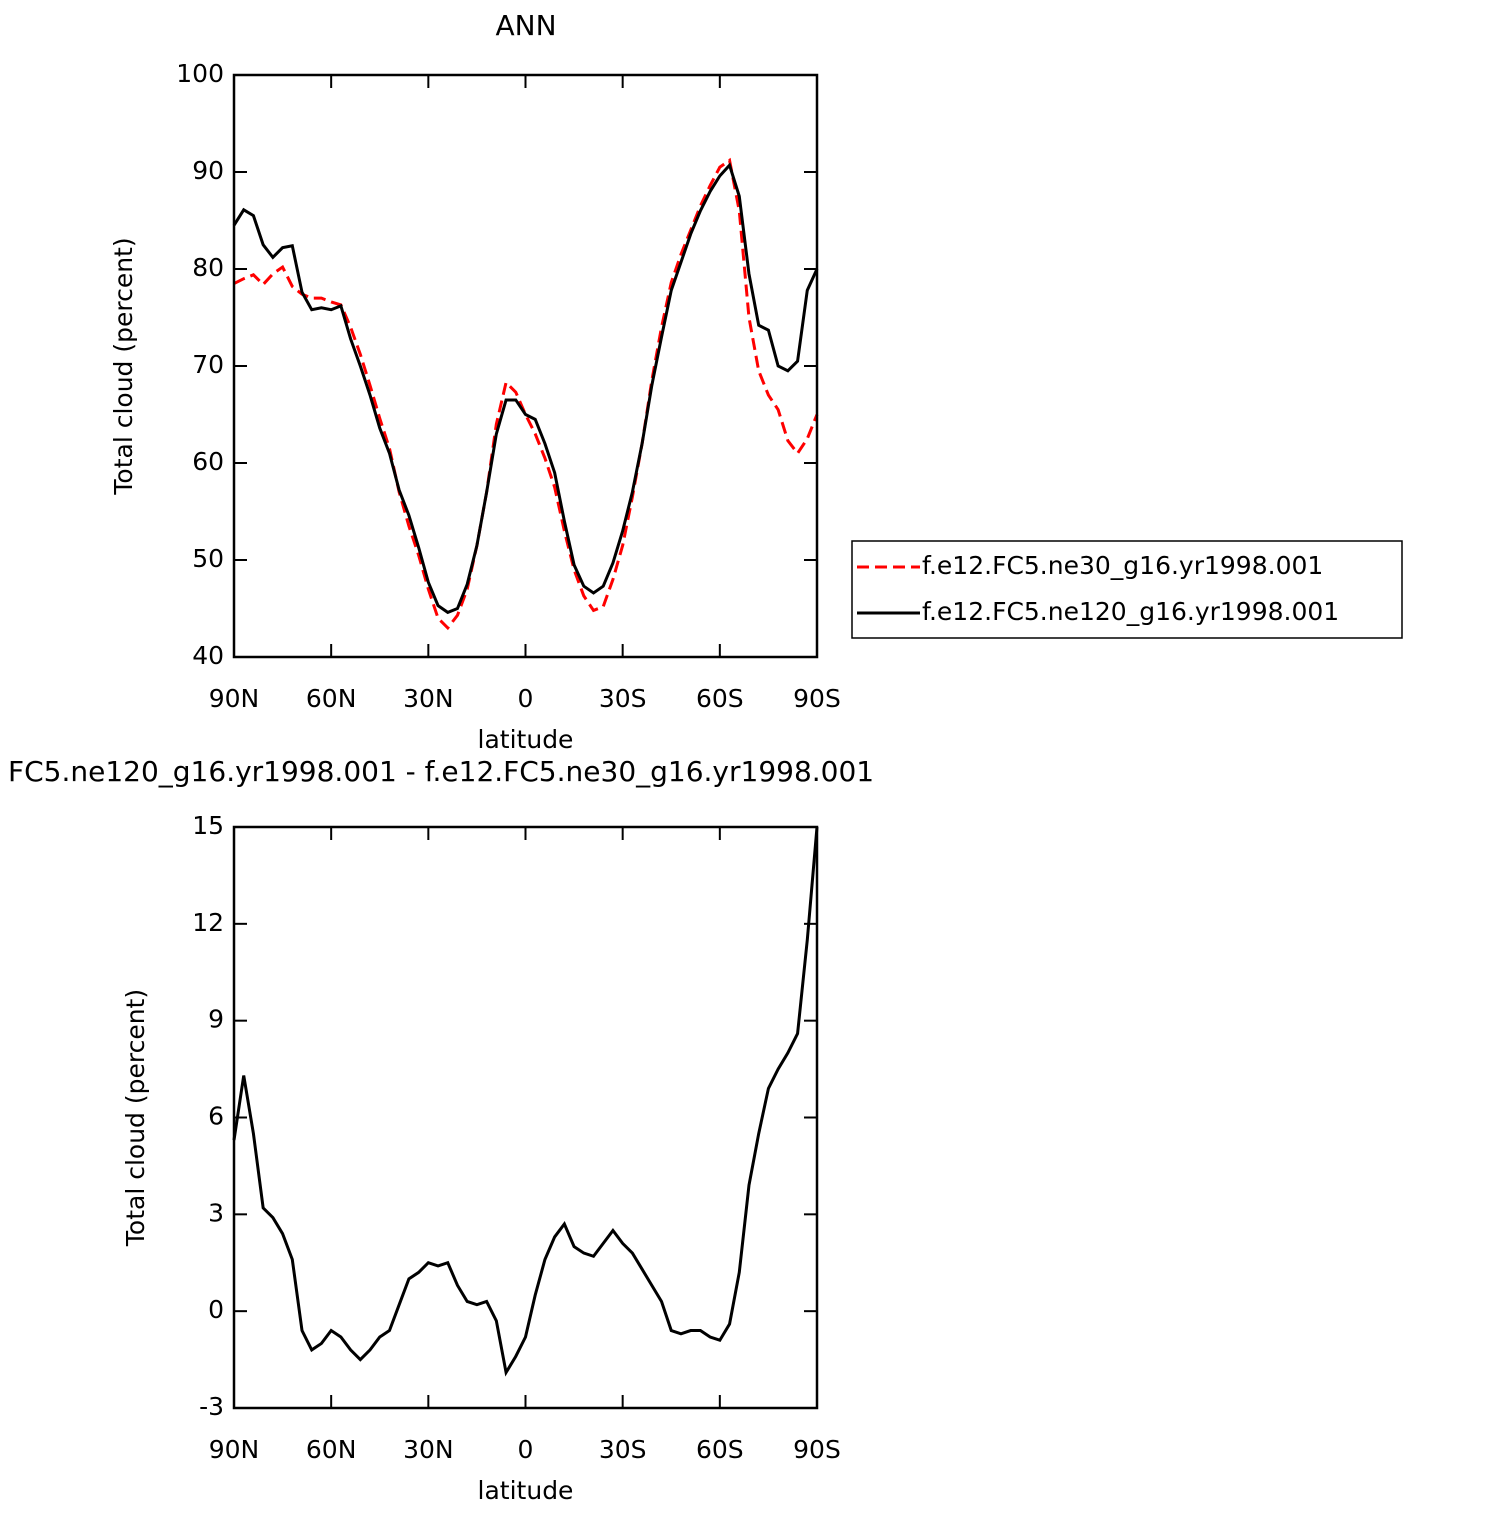  I want to click on y-tick-label: 70, so click(208, 364).